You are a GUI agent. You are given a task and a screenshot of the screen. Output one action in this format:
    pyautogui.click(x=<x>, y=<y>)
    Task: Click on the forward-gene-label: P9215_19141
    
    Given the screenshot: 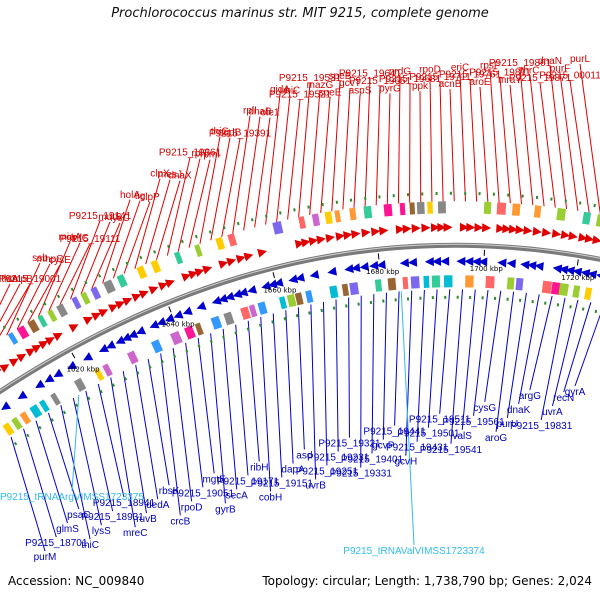 What is the action you would take?
    pyautogui.click(x=100, y=216)
    